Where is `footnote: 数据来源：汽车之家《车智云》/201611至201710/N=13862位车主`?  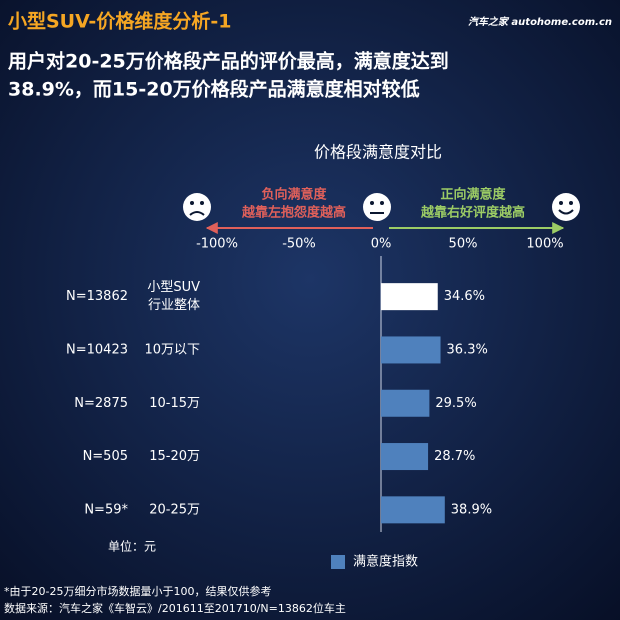 footnote: 数据来源：汽车之家《车智云》/201611至201710/N=13862位车主 is located at coordinates (175, 608).